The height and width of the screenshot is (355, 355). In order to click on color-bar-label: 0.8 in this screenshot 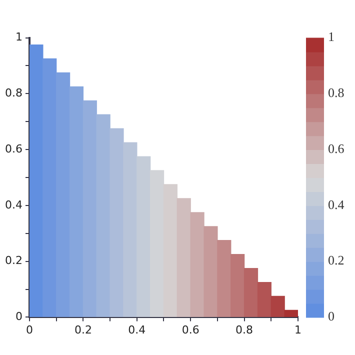, I will do `click(336, 92)`.